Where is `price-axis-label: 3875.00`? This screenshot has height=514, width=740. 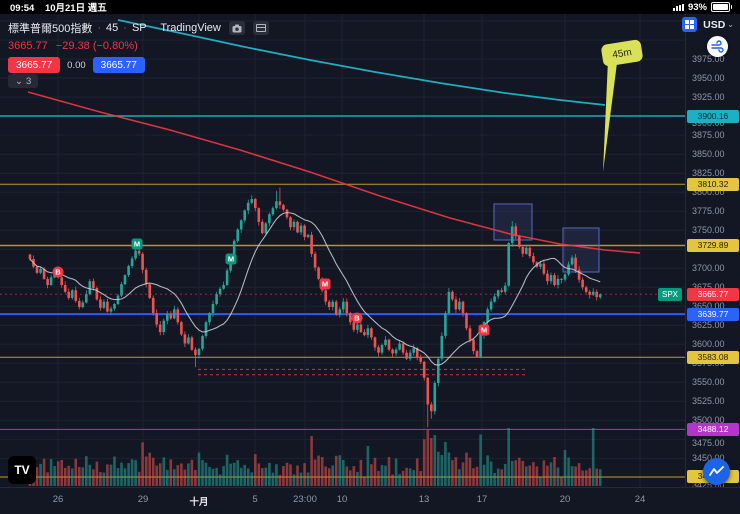 price-axis-label: 3875.00 is located at coordinates (708, 135).